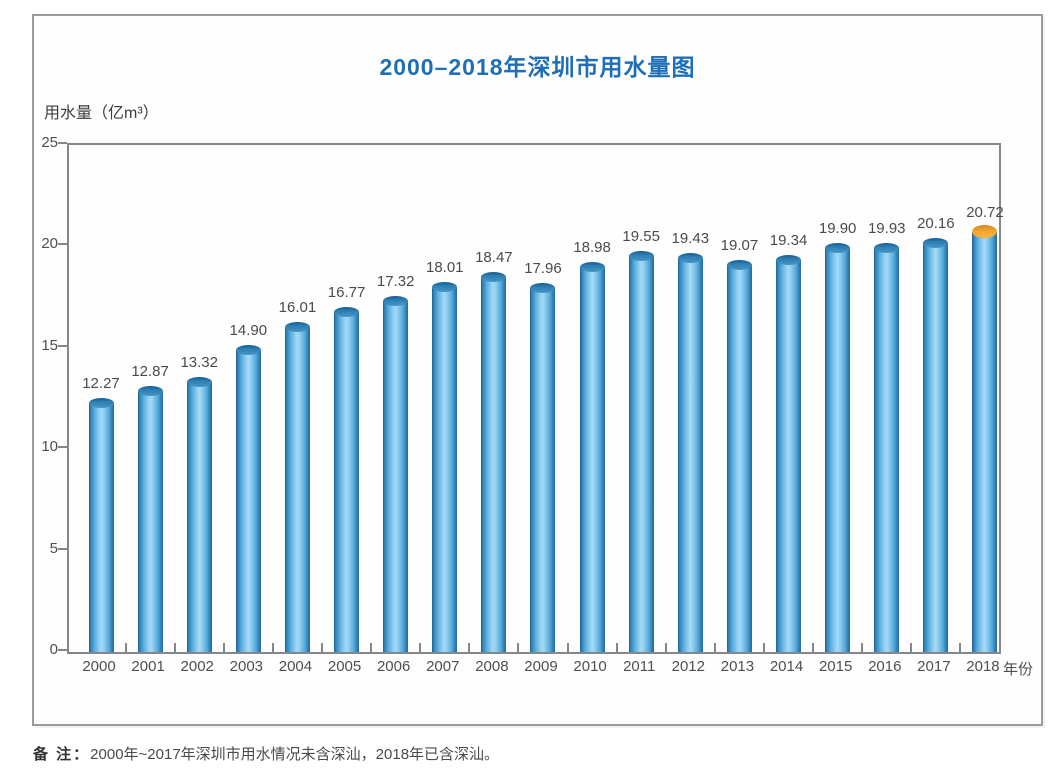 The width and height of the screenshot is (1061, 778). Describe the element at coordinates (985, 212) in the screenshot. I see `bar-value-label-2018: 20.72` at that location.